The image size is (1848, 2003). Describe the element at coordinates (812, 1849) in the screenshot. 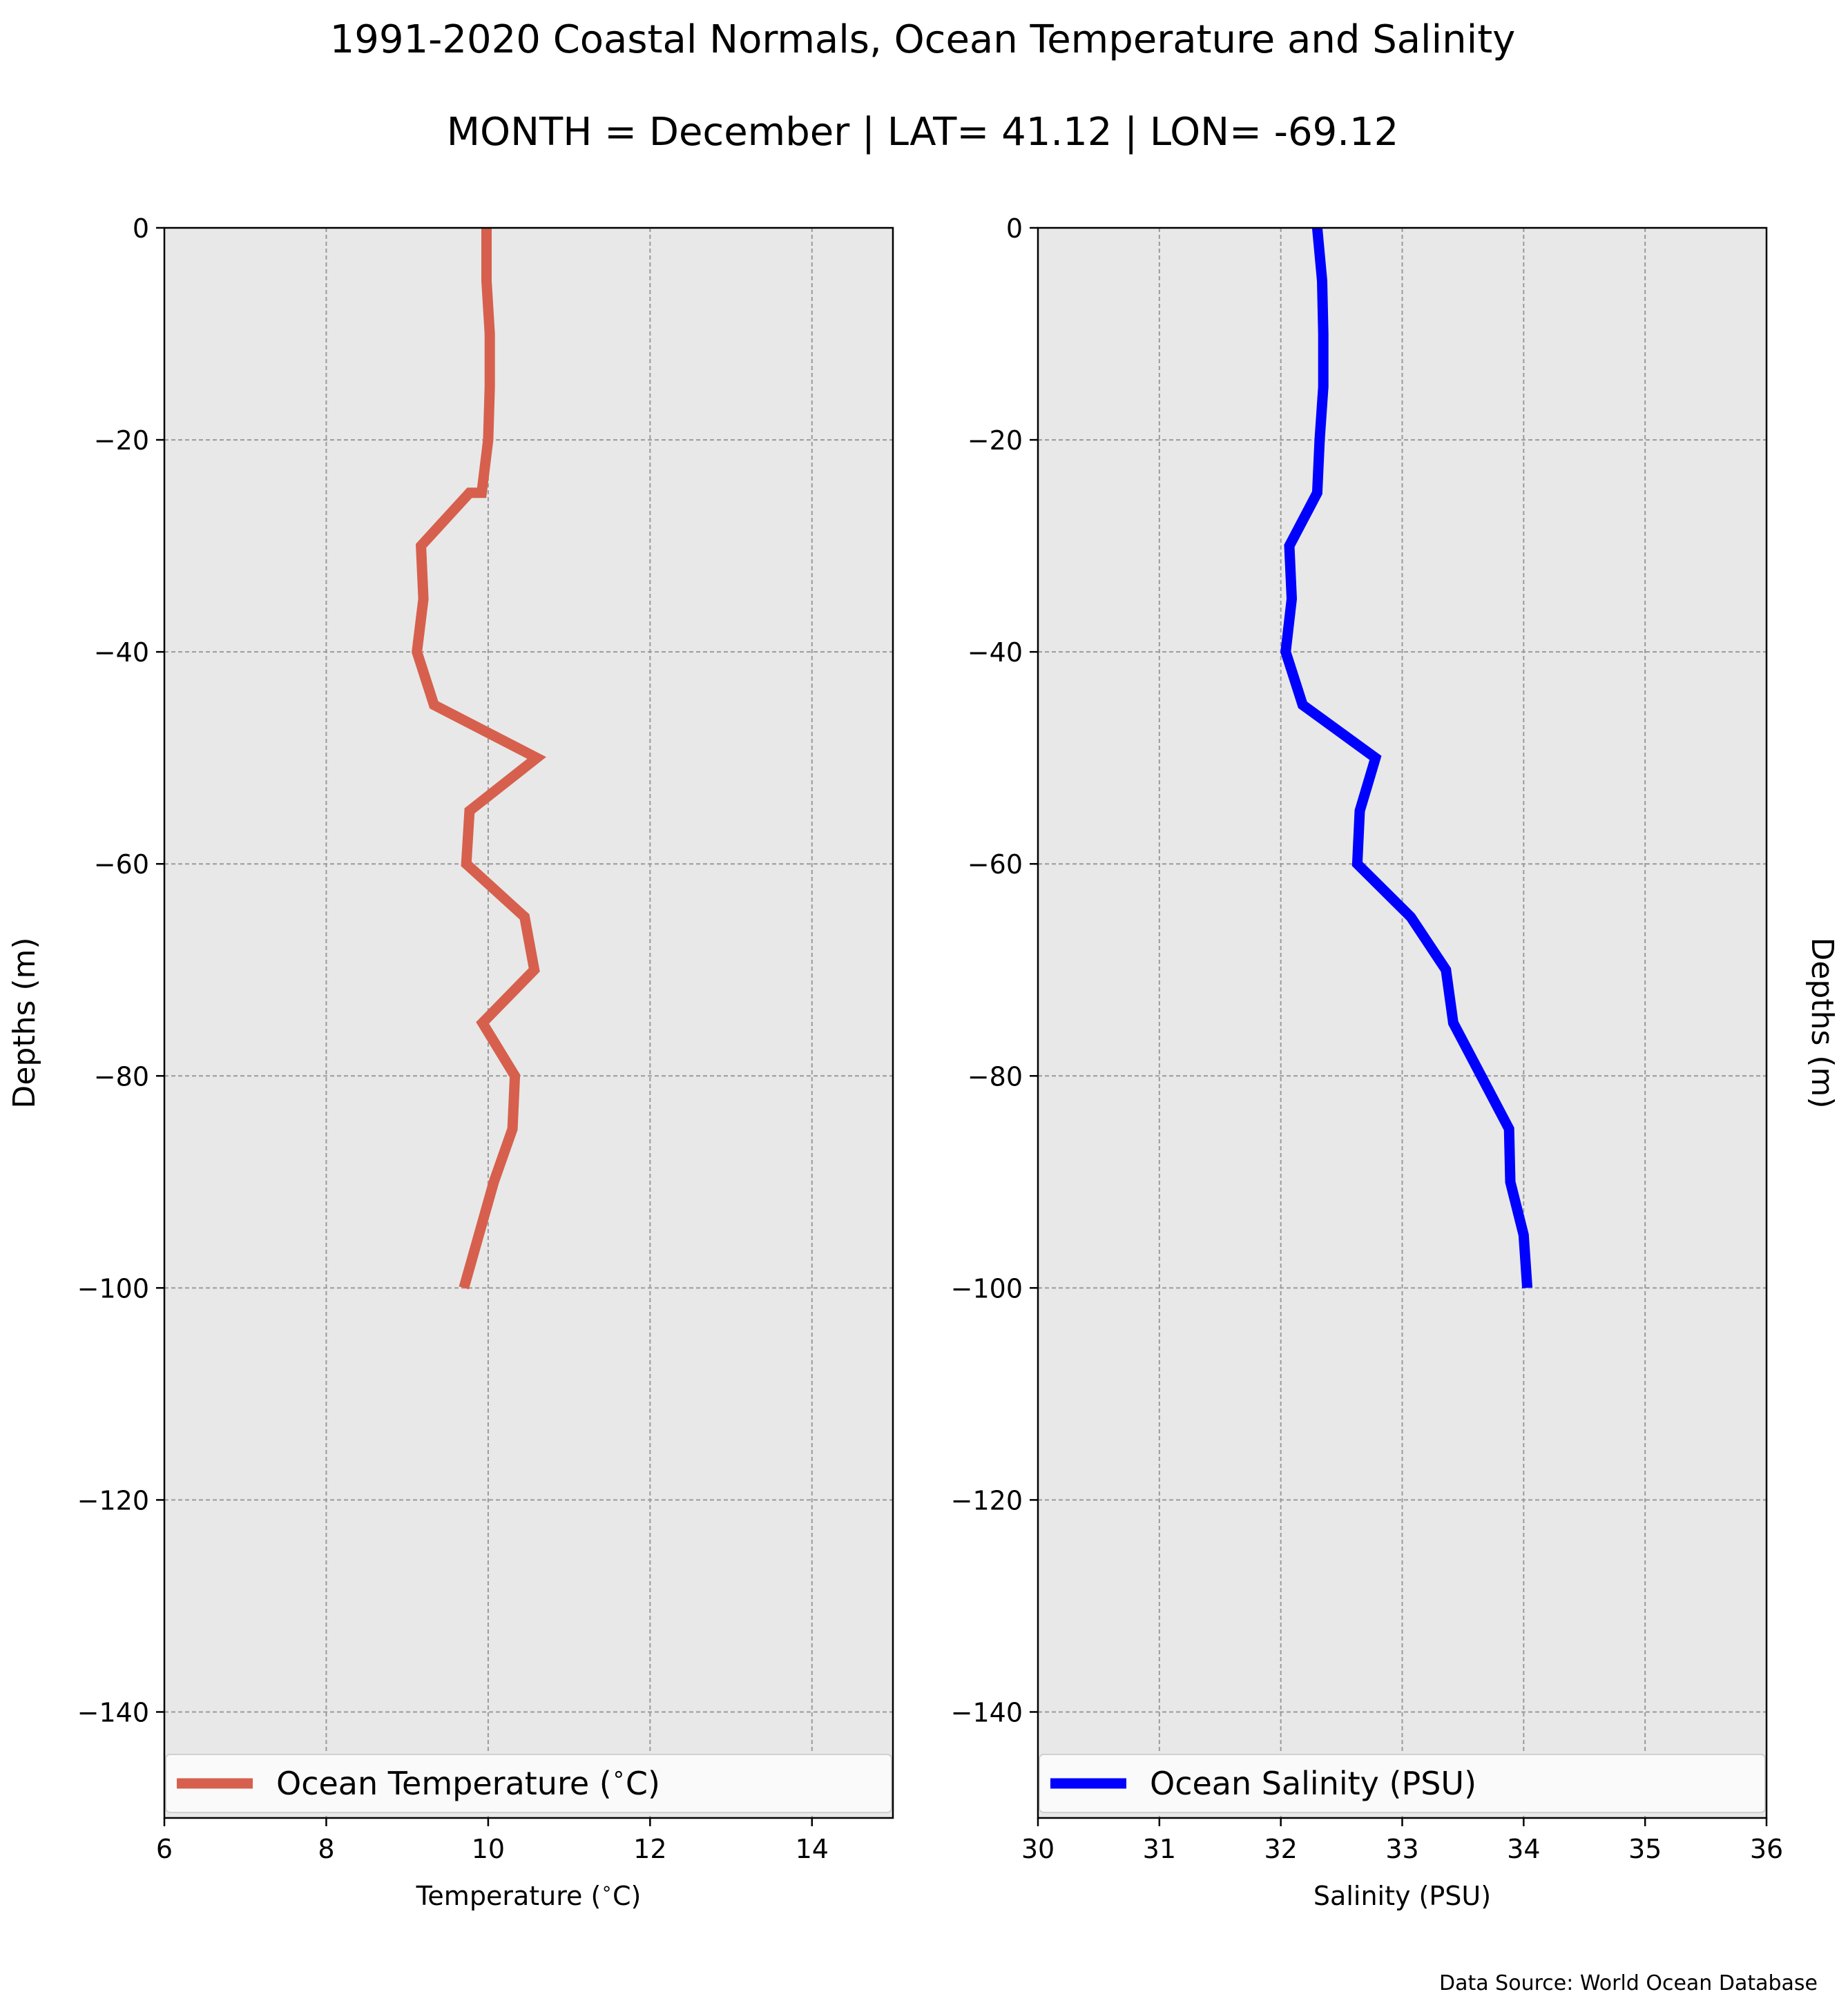

I see `x-tick-label-4: 14` at that location.